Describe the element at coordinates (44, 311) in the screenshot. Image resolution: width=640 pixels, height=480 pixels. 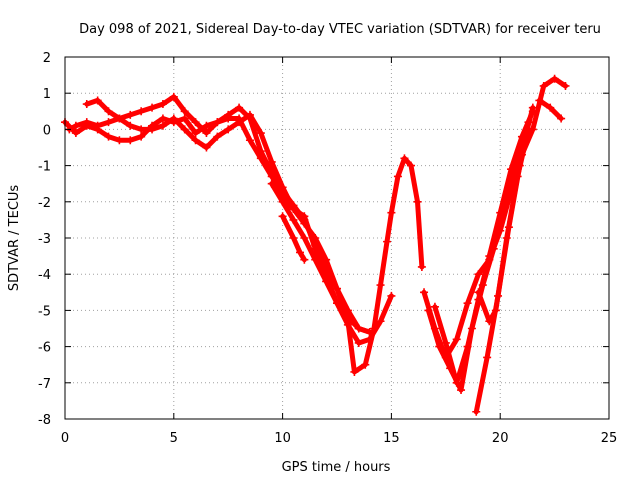
I see `y-tick-label: -5` at that location.